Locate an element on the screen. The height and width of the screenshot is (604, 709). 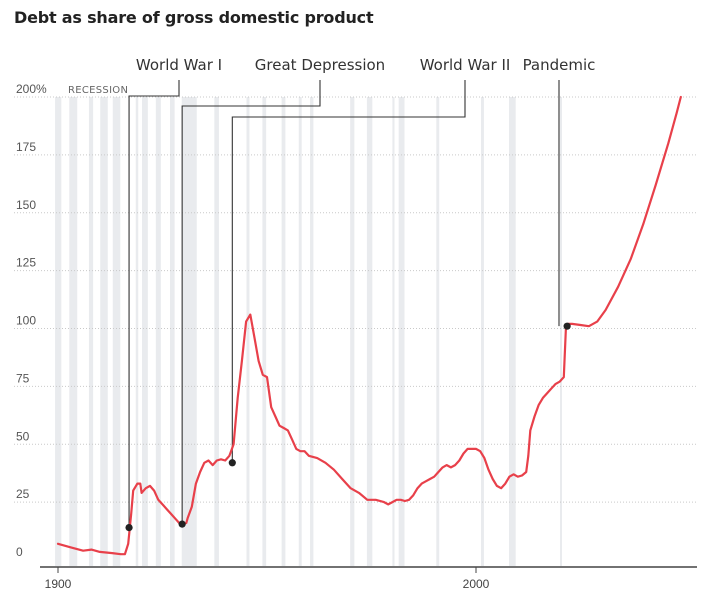
event-label: World War I is located at coordinates (179, 65).